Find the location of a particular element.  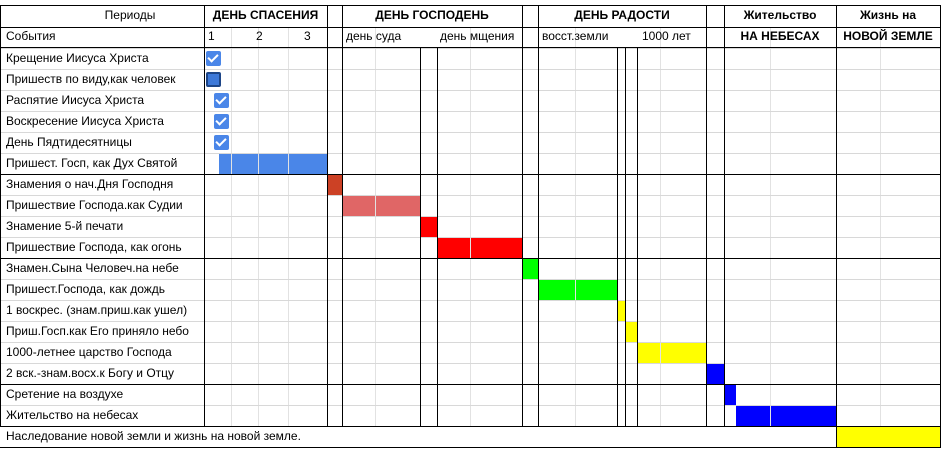

event-label: Пришест.Господа, как дождь is located at coordinates (86, 289).